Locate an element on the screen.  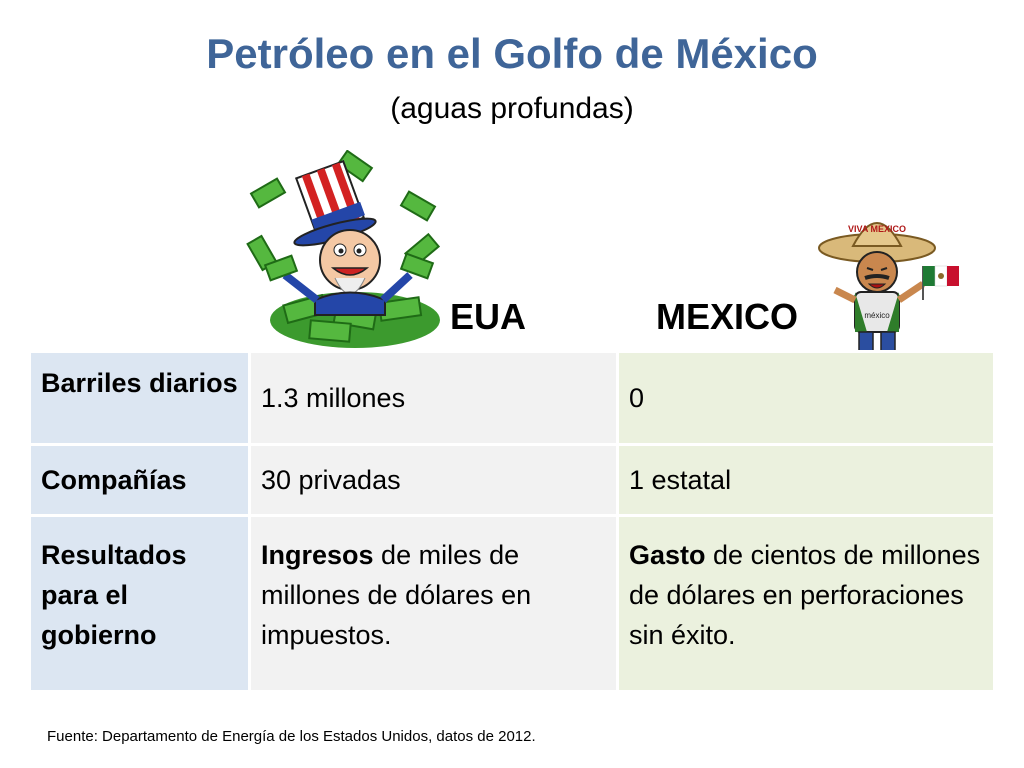
table-row: Compañías 30 privadas 1 estatal is located at coordinates (512, 480).